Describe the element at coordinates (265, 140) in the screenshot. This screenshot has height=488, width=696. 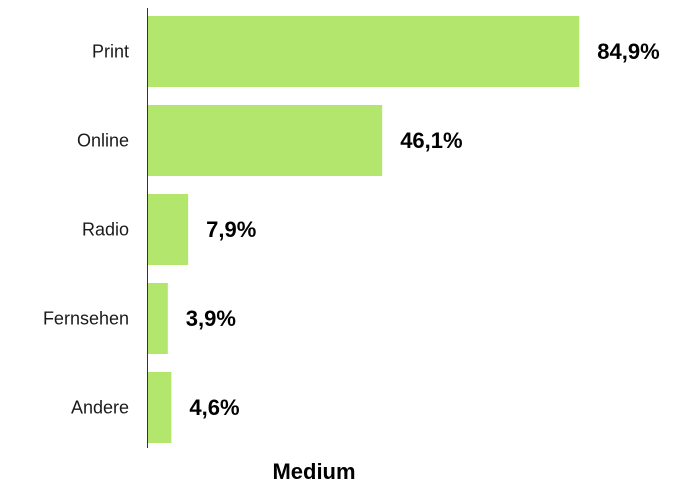
I see `bar-online` at that location.